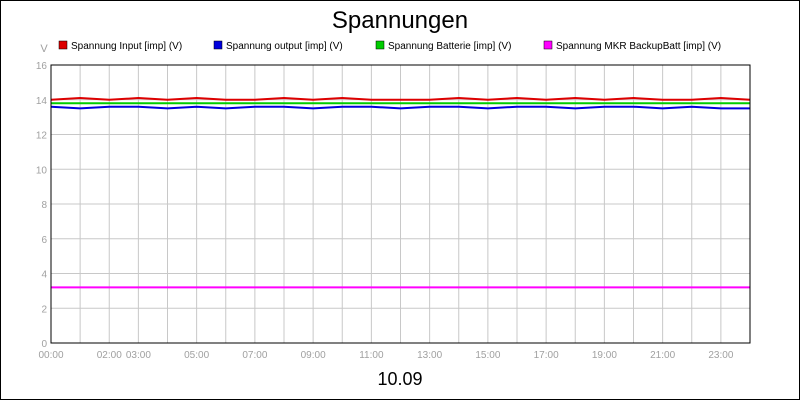 The height and width of the screenshot is (400, 800). Describe the element at coordinates (487, 355) in the screenshot. I see `x-tick-label: 15:00` at that location.